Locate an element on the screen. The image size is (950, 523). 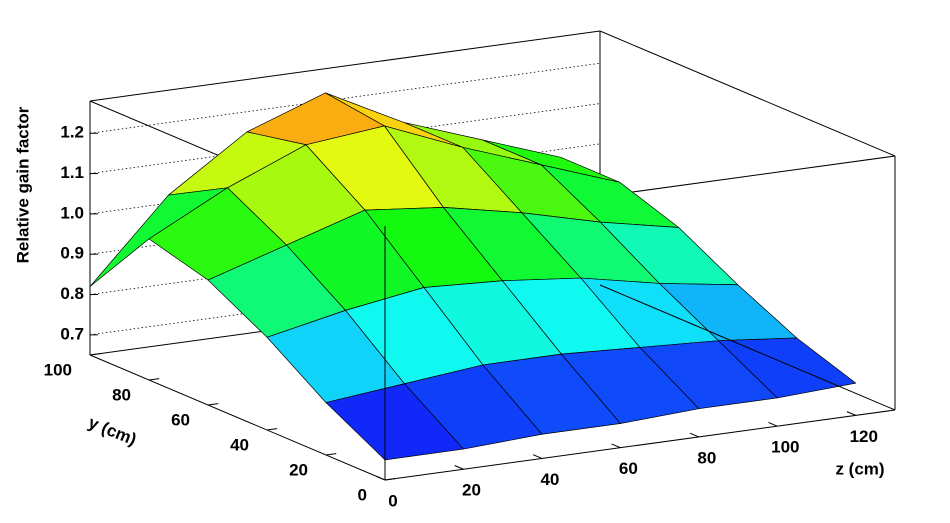
x-tick-label: 20 is located at coordinates (471, 490).